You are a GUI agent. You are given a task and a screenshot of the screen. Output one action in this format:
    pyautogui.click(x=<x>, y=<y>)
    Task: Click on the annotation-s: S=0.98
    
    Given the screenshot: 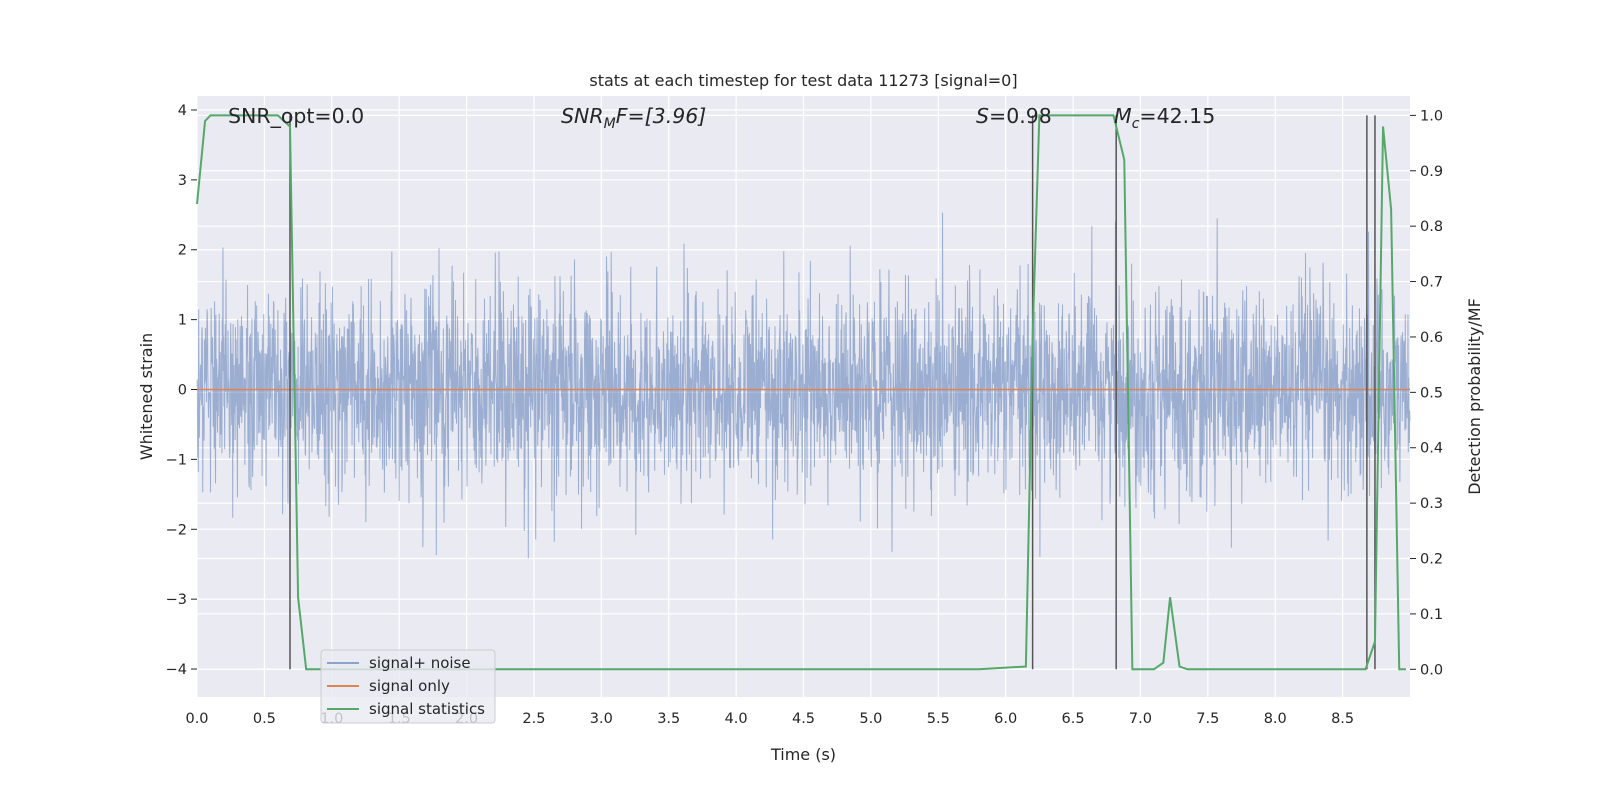 What is the action you would take?
    pyautogui.click(x=1014, y=116)
    